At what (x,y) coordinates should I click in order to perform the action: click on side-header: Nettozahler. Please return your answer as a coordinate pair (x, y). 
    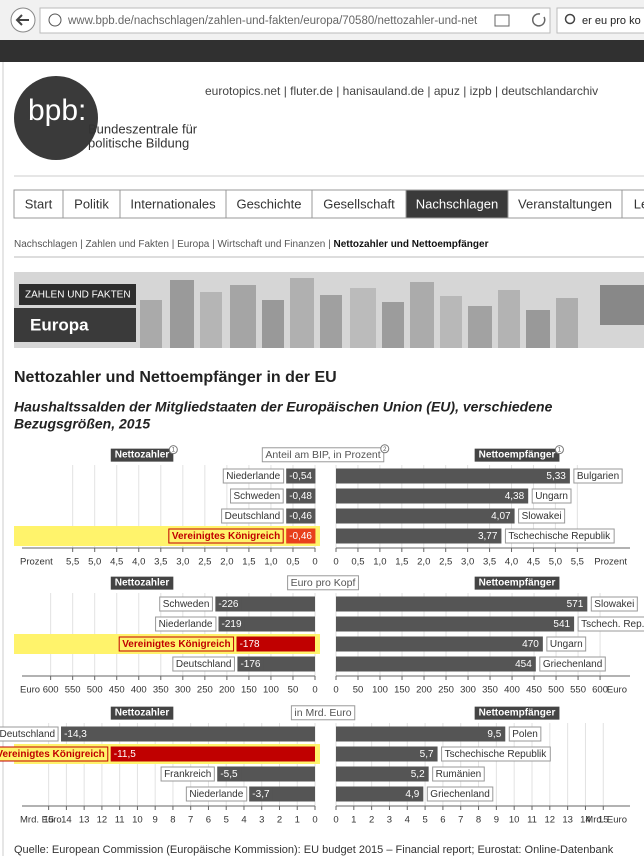
    Looking at the image, I should click on (142, 583).